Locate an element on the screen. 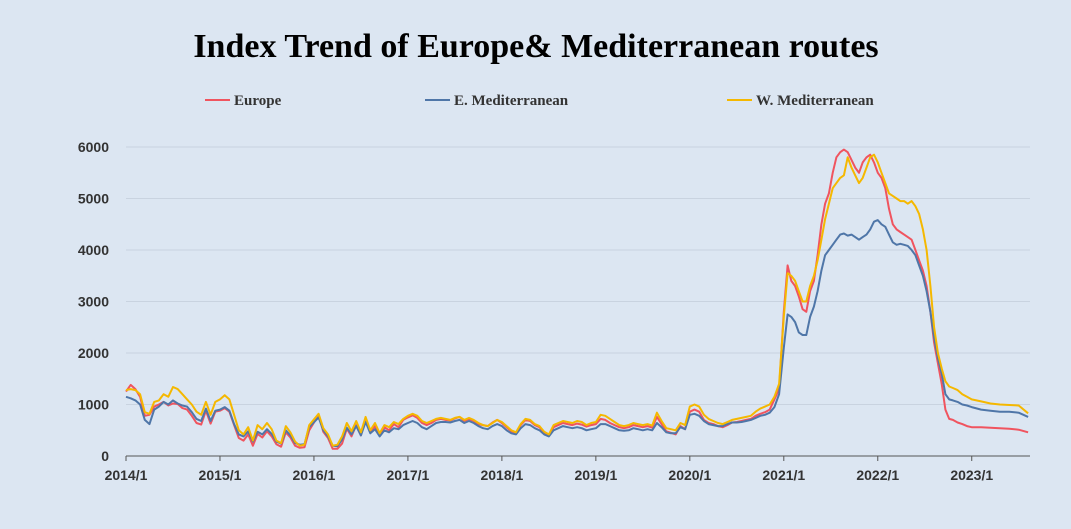  legend: Europe E. Mediterranean W. Mediterranean is located at coordinates (539, 101).